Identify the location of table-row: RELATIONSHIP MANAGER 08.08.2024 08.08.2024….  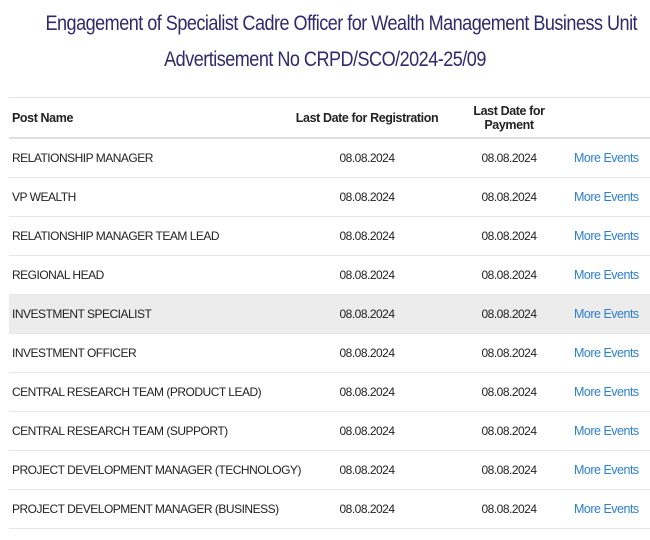
(329, 158).